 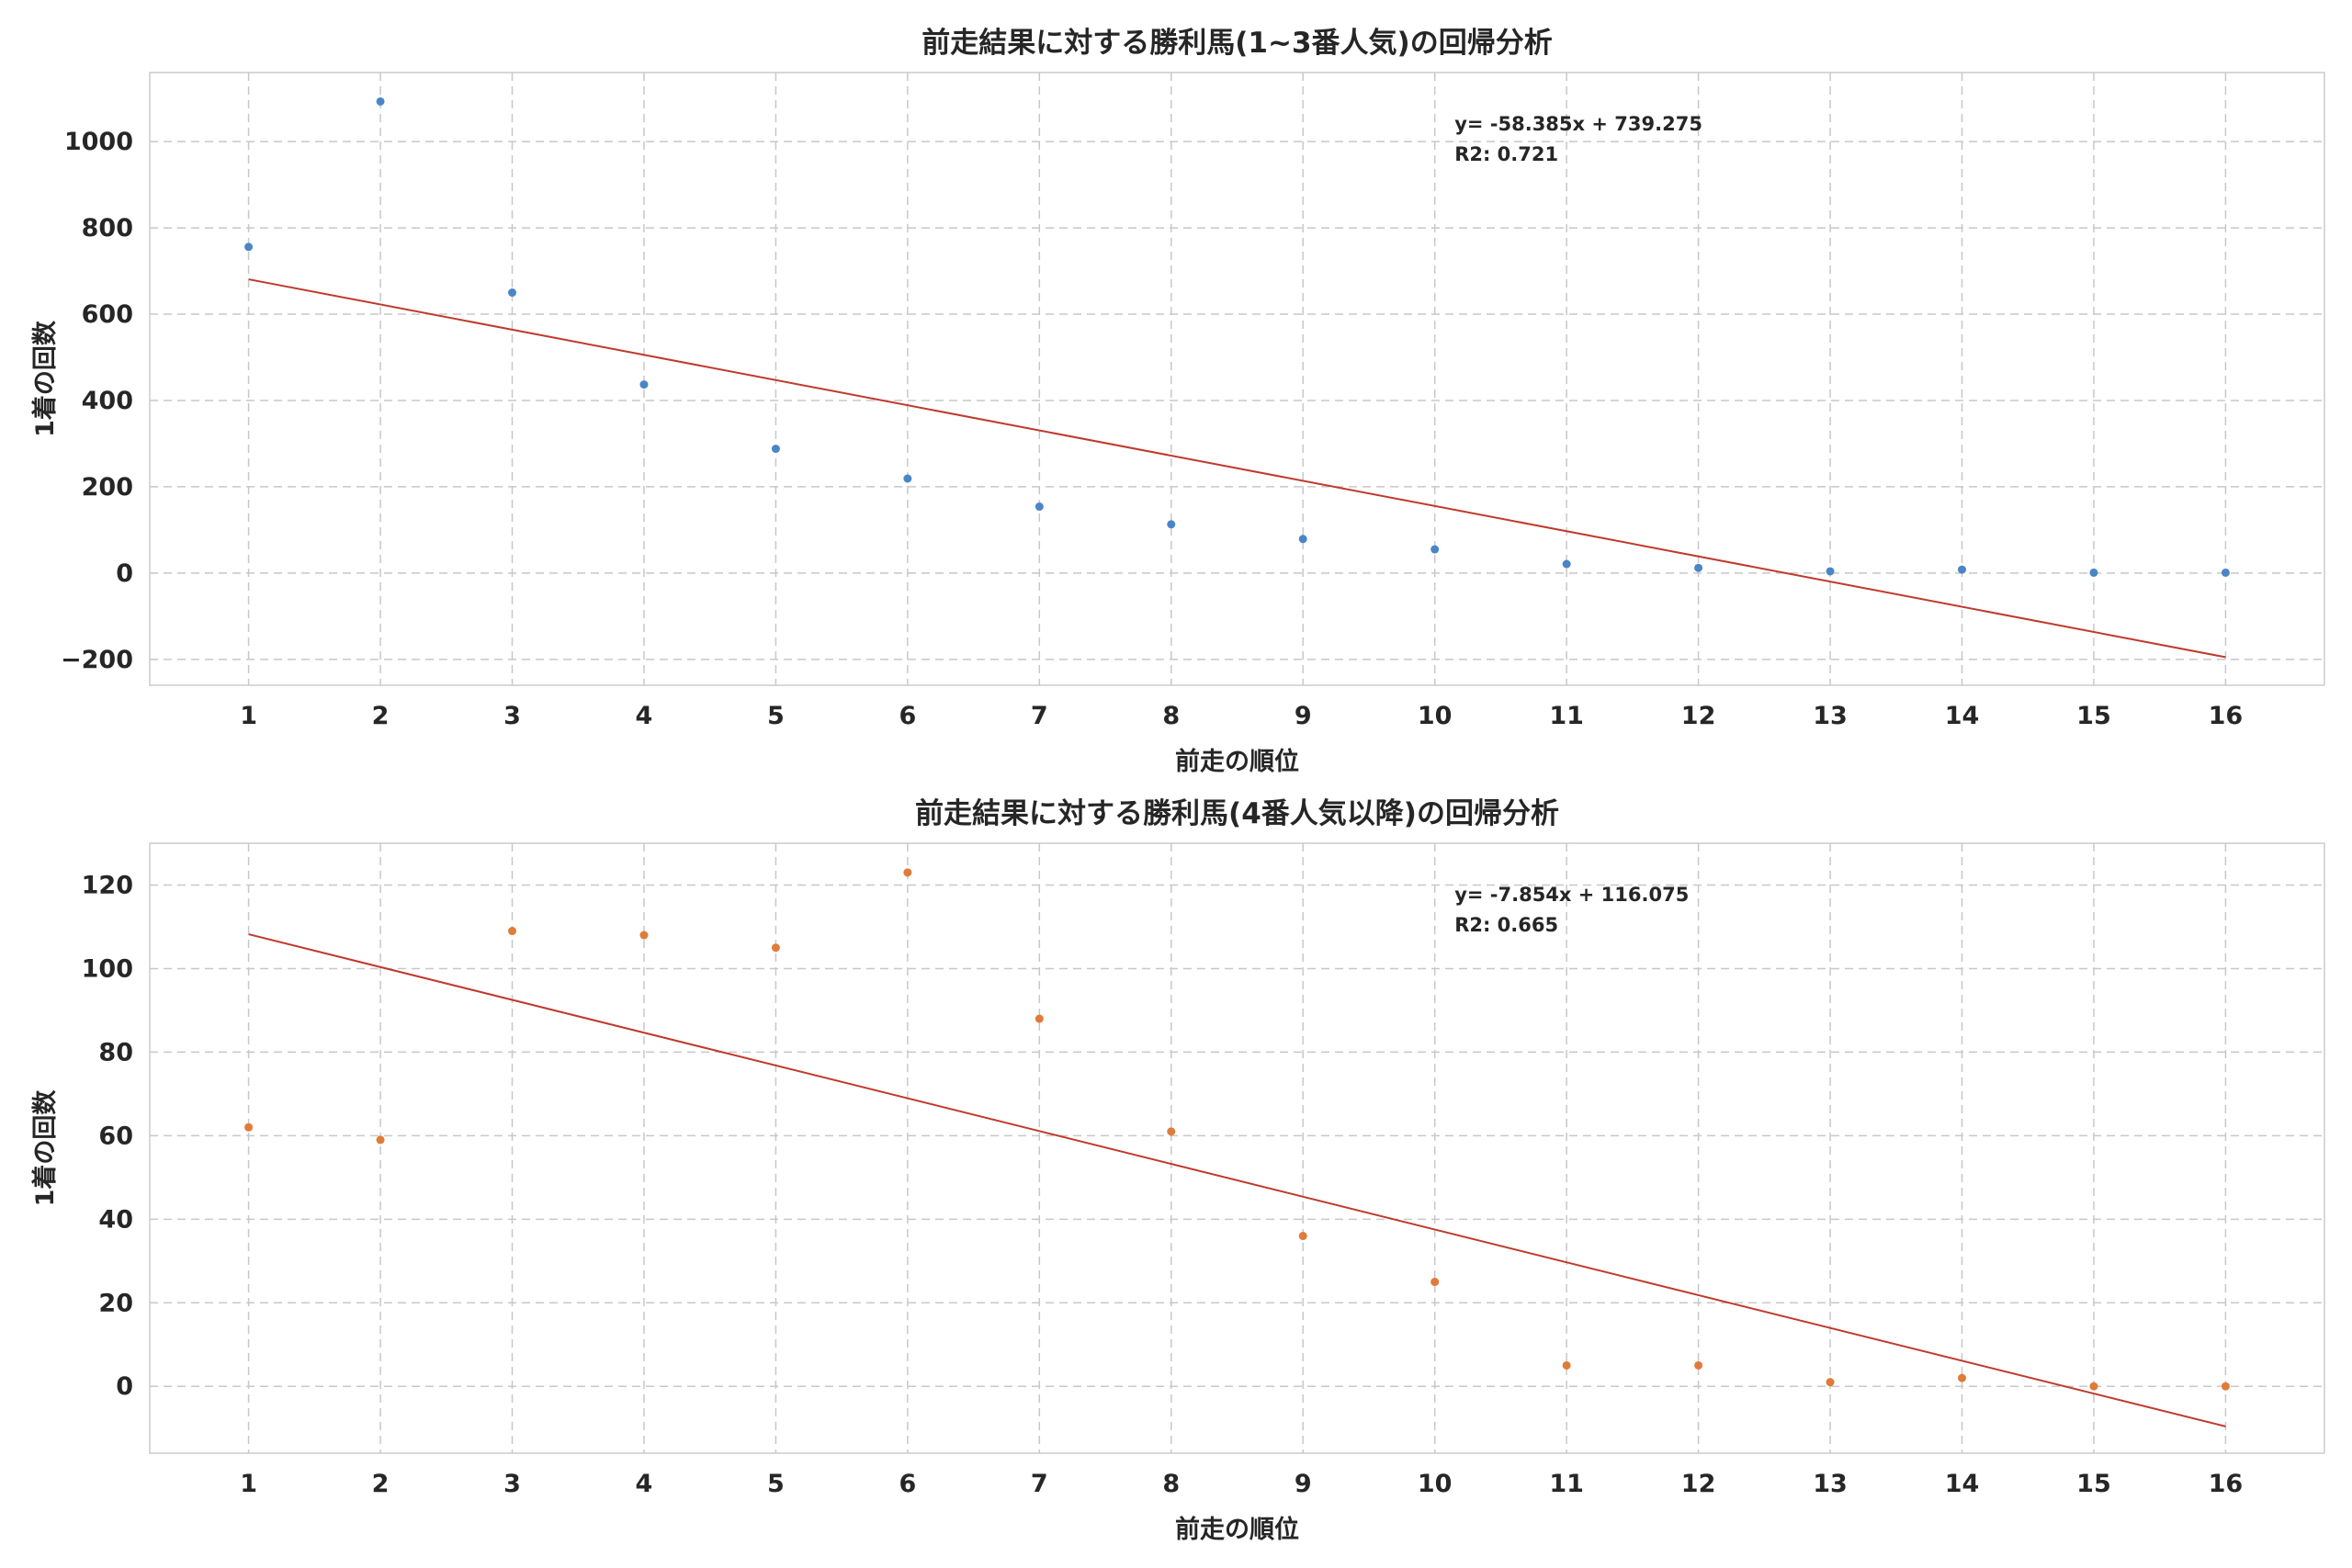 I want to click on y-tick-label: 100, so click(x=107, y=968).